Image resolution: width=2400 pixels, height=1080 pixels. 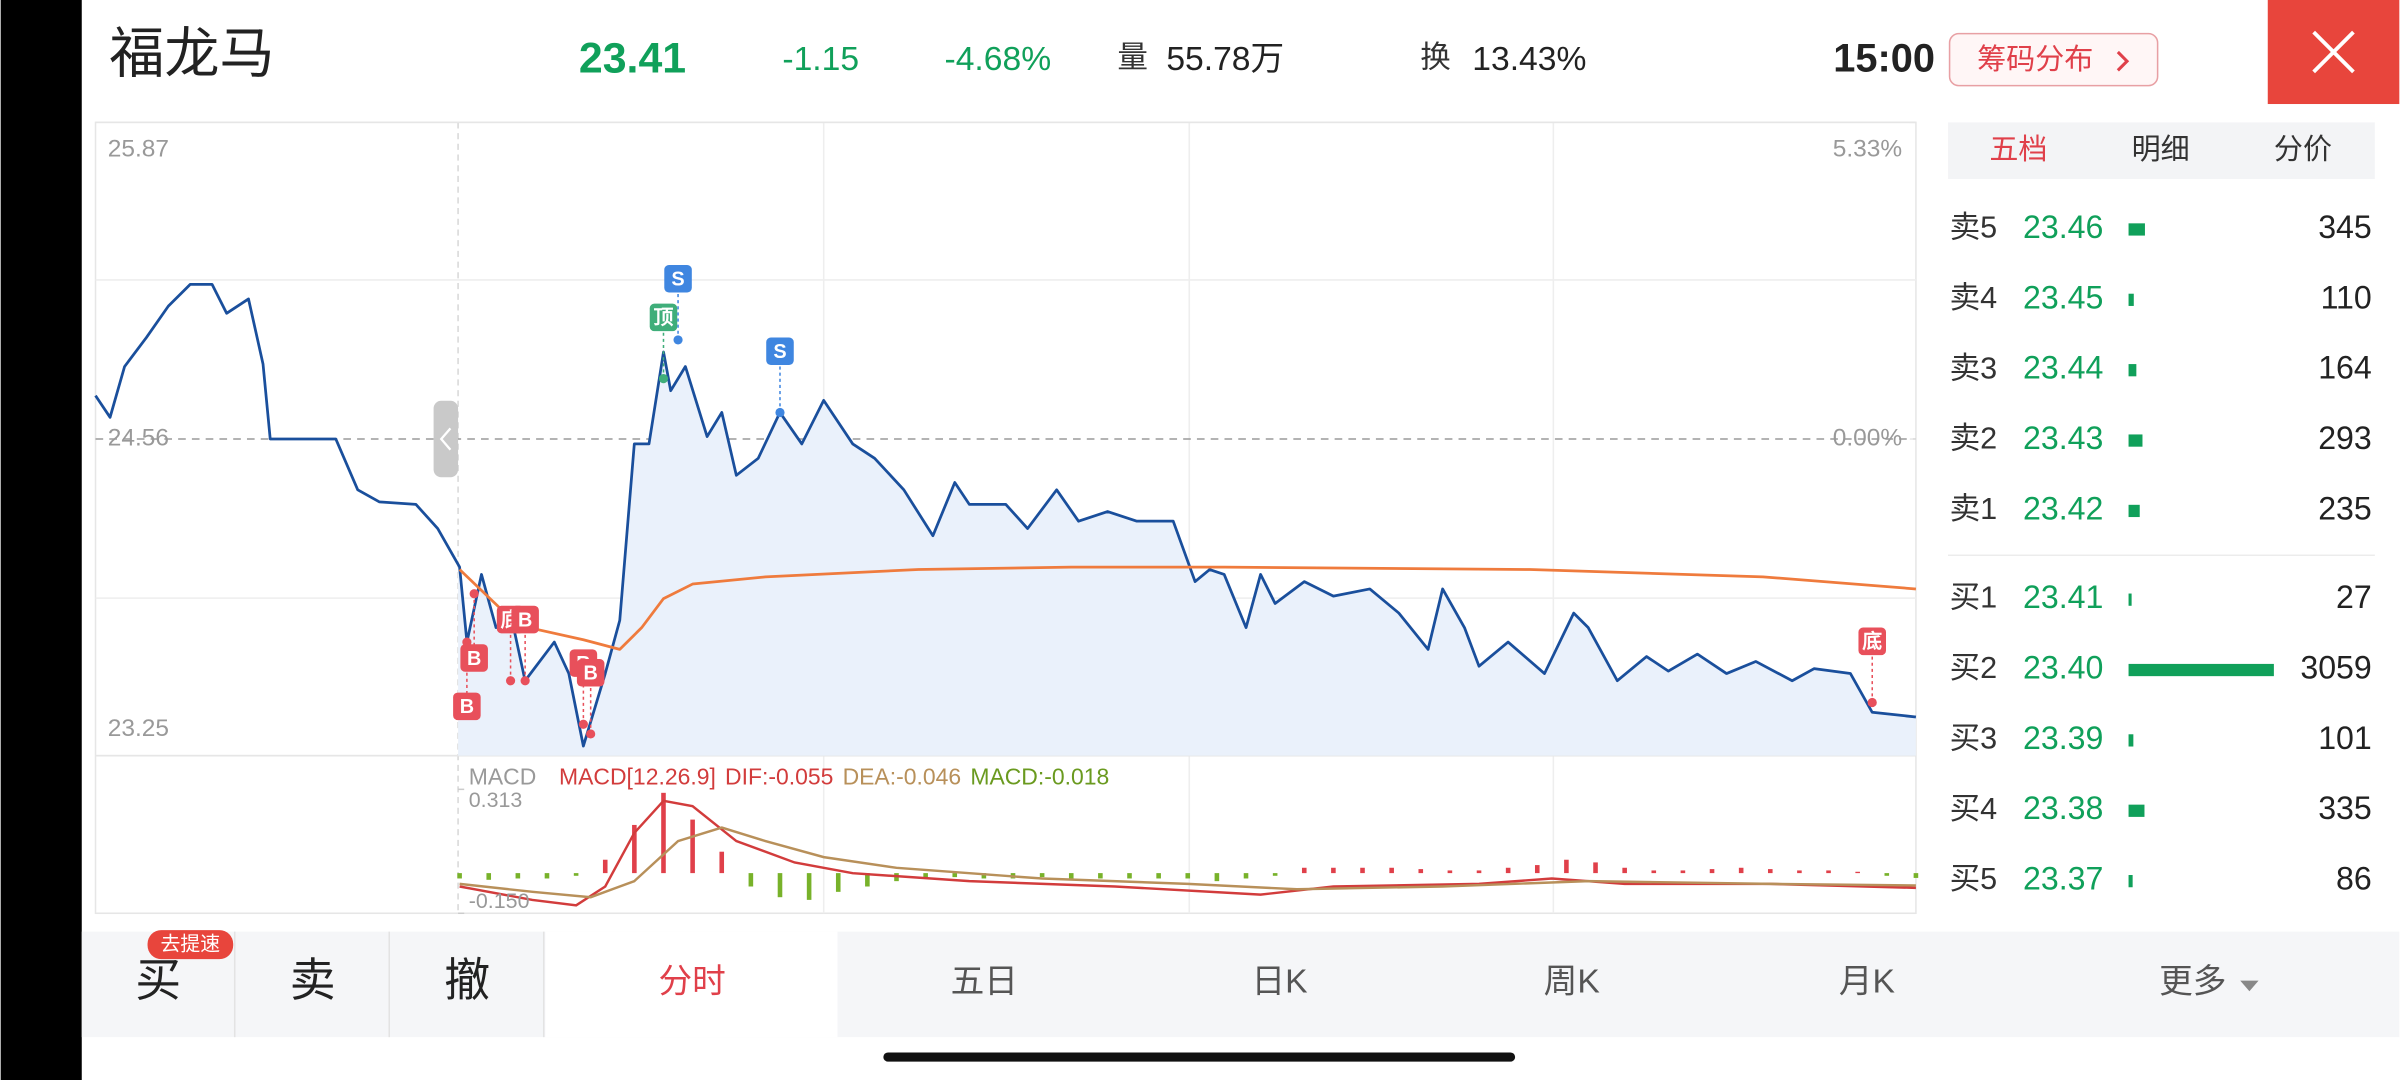 I want to click on trade-button: 买, so click(x=158, y=980).